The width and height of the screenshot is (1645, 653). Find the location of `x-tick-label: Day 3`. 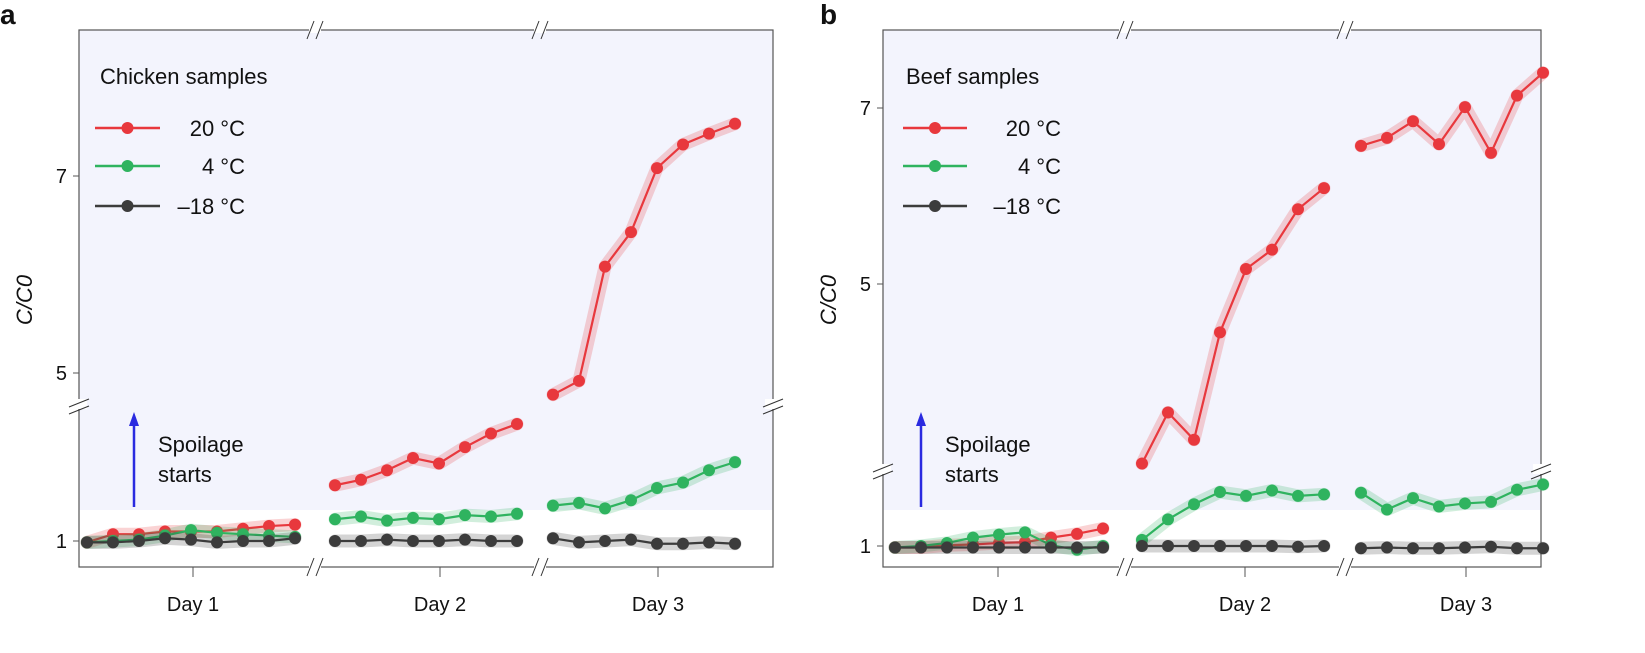

x-tick-label: Day 3 is located at coordinates (1466, 605).